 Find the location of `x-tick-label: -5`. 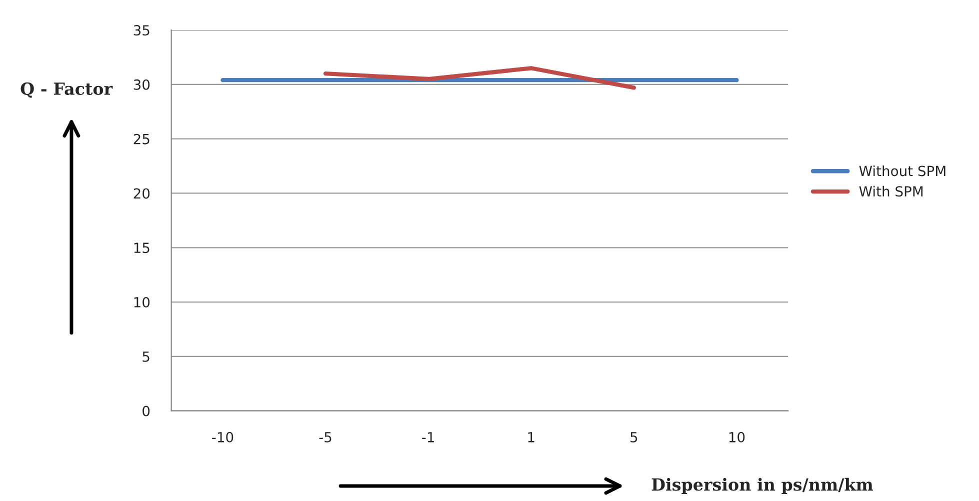

x-tick-label: -5 is located at coordinates (325, 437).